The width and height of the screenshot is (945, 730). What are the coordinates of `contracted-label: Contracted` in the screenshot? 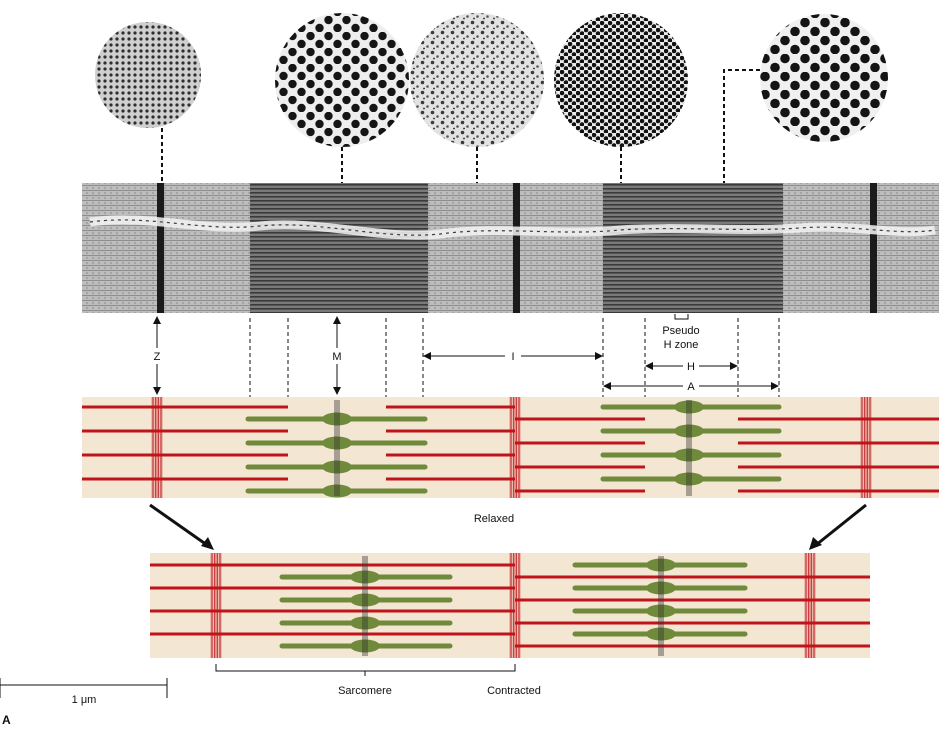 It's located at (514, 691).